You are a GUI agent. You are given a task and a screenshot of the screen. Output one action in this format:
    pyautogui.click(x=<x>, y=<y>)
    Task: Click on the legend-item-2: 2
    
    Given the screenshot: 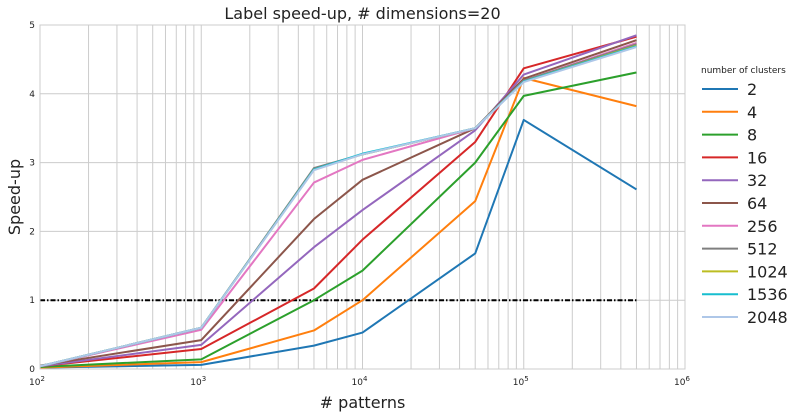 What is the action you would take?
    pyautogui.click(x=729, y=89)
    